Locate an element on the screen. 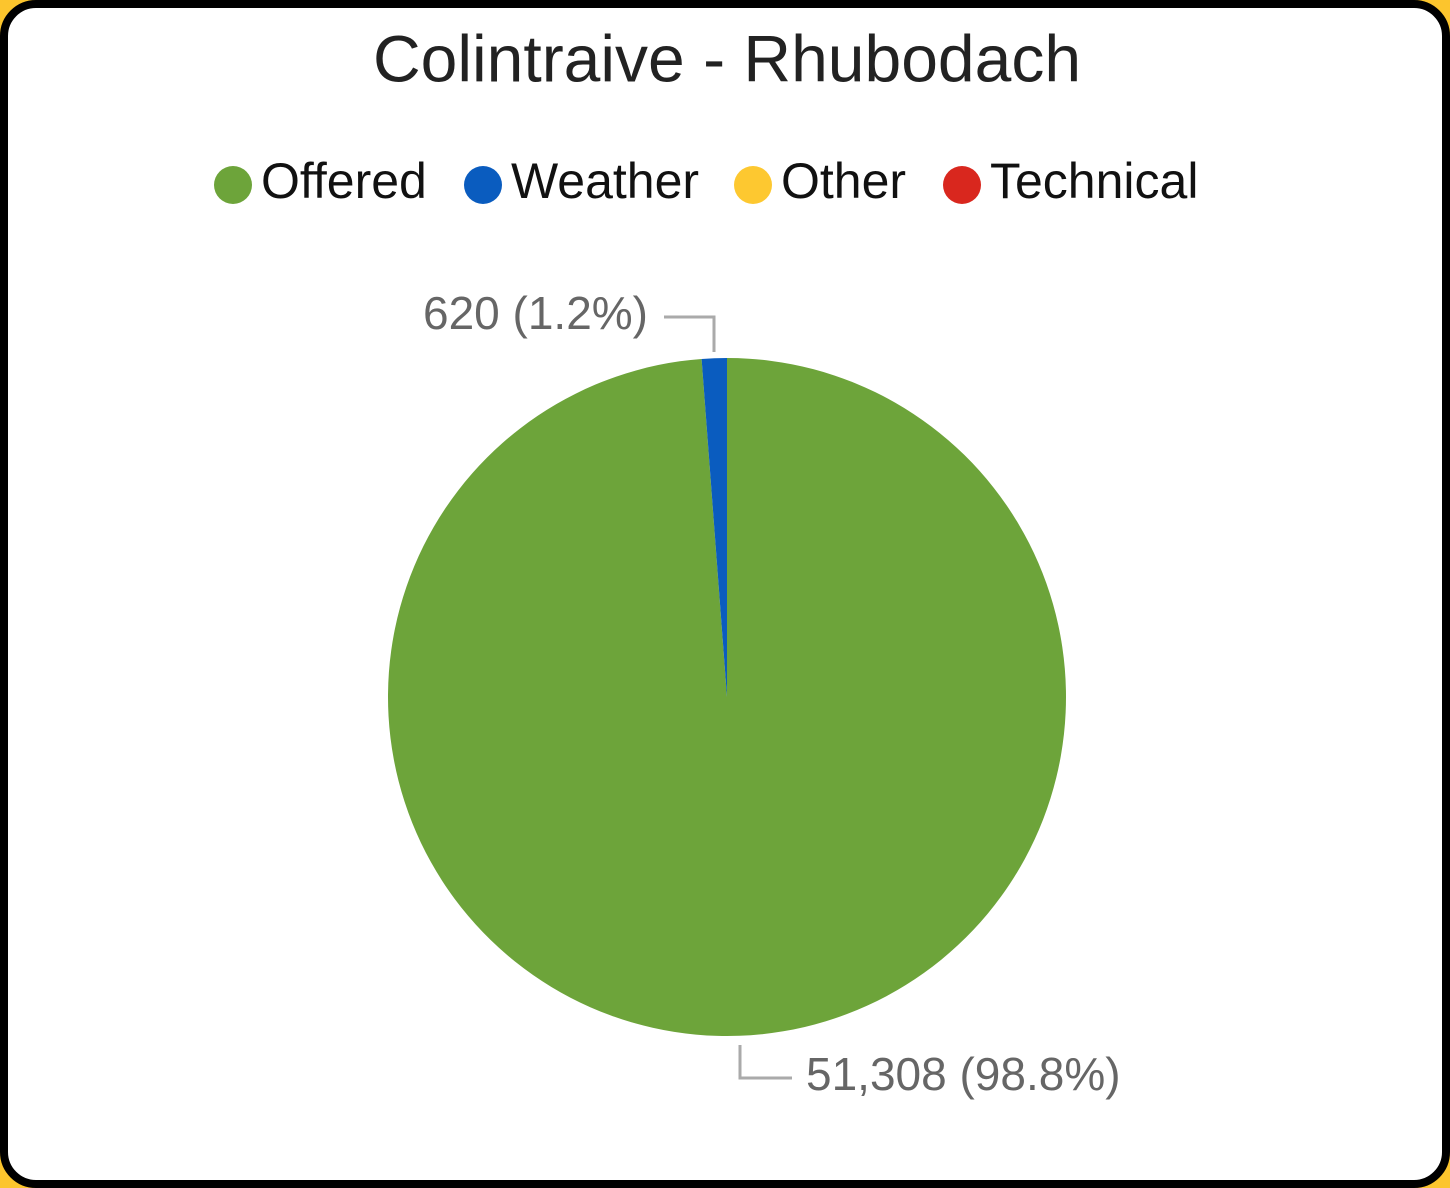  data-label: 51,308 (98.8%) is located at coordinates (963, 1074).